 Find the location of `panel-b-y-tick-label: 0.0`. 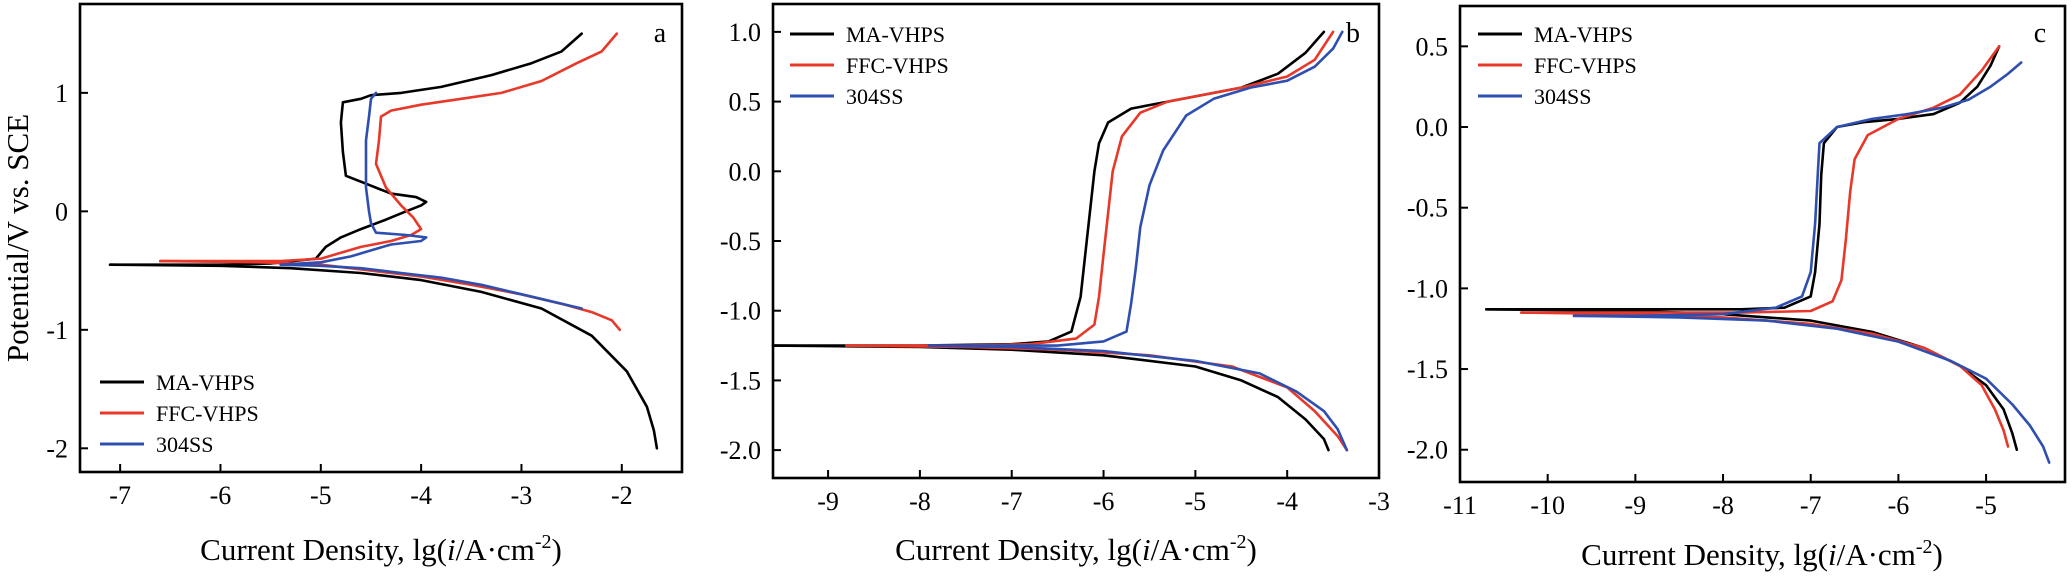

panel-b-y-tick-label: 0.0 is located at coordinates (745, 171).